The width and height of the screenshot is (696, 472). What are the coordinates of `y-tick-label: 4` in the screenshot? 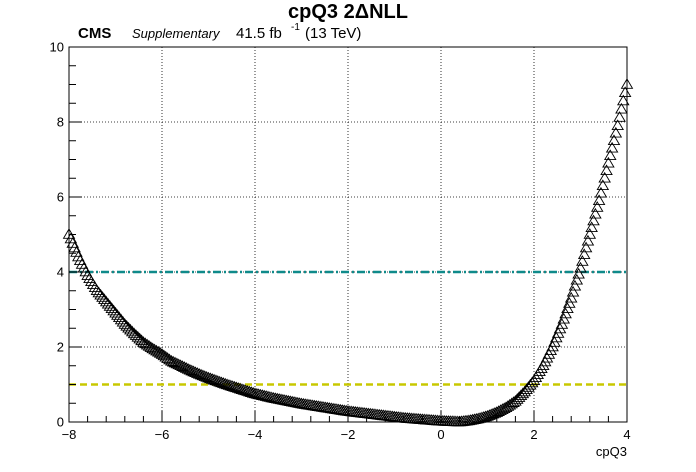 It's located at (60, 272).